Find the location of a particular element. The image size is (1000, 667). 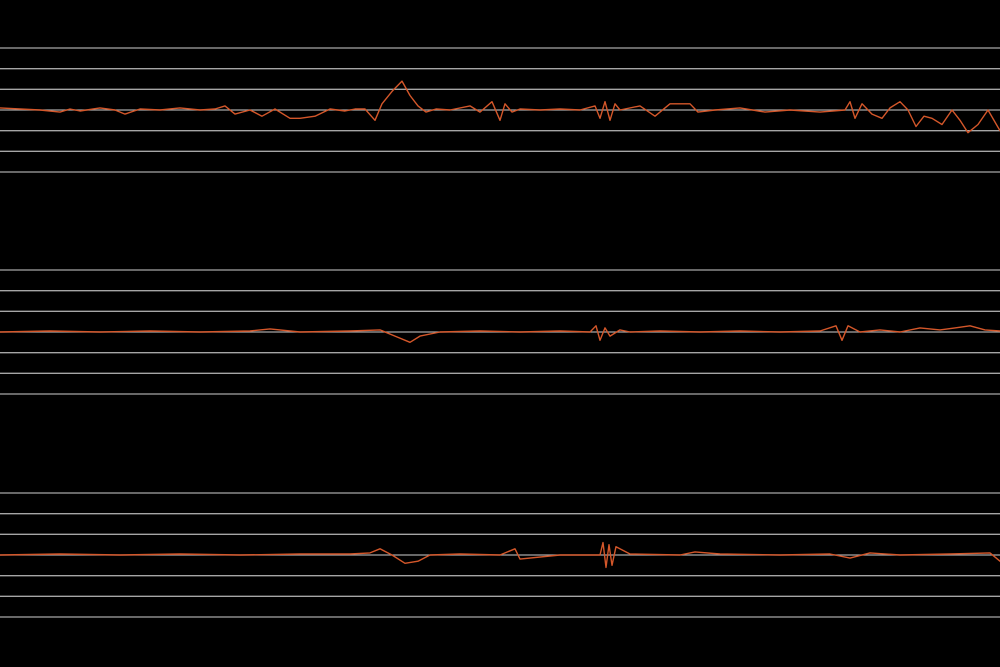

panel-1-trace-line is located at coordinates (500, 107).